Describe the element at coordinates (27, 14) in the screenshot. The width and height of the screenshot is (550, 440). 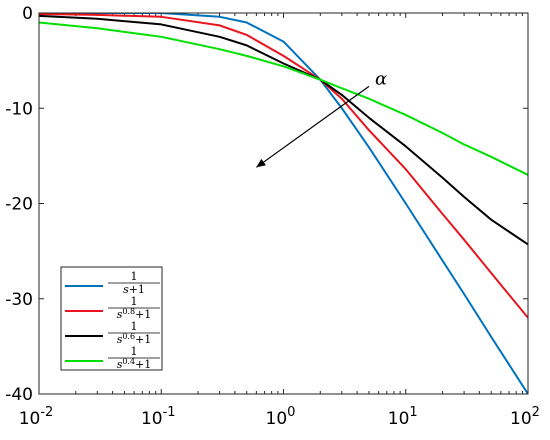
I see `y-tick-label: 0` at that location.